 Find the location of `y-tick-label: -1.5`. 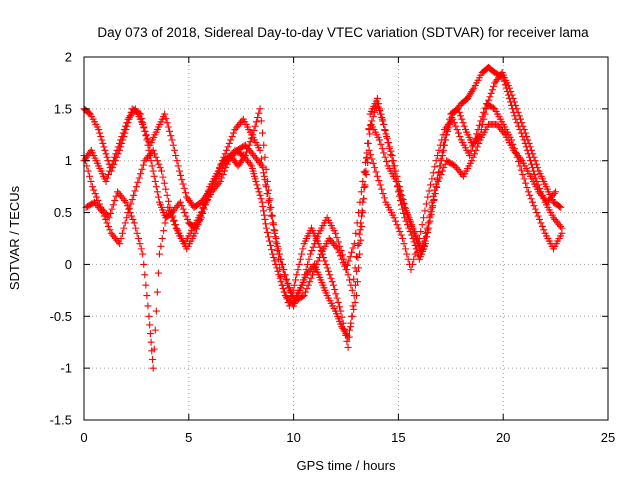

y-tick-label: -1.5 is located at coordinates (61, 420).